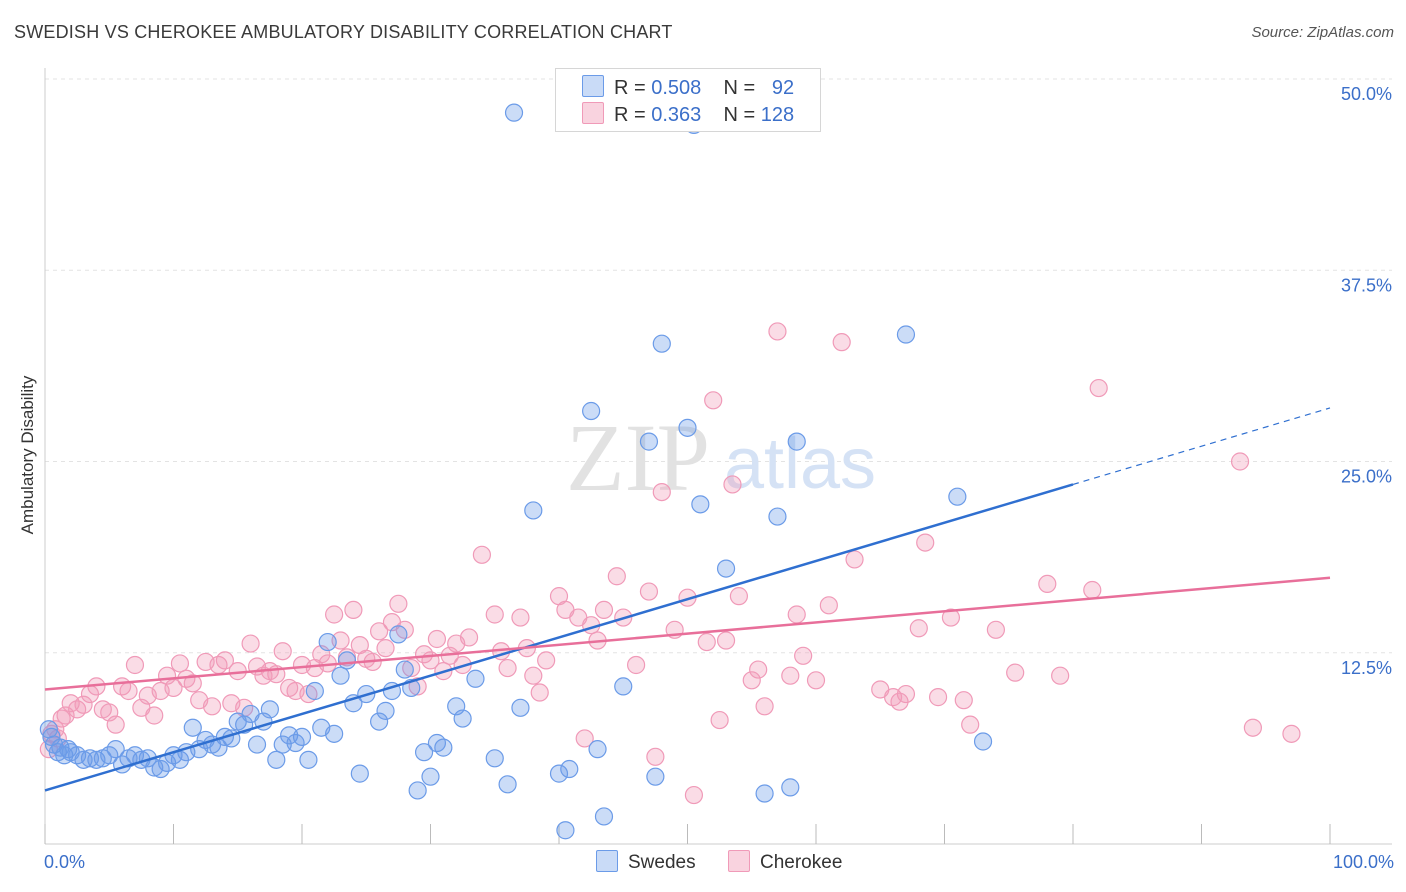 This screenshot has height=892, width=1406. Describe the element at coordinates (1366, 94) in the screenshot. I see `y-tick-label: 50.0%` at that location.